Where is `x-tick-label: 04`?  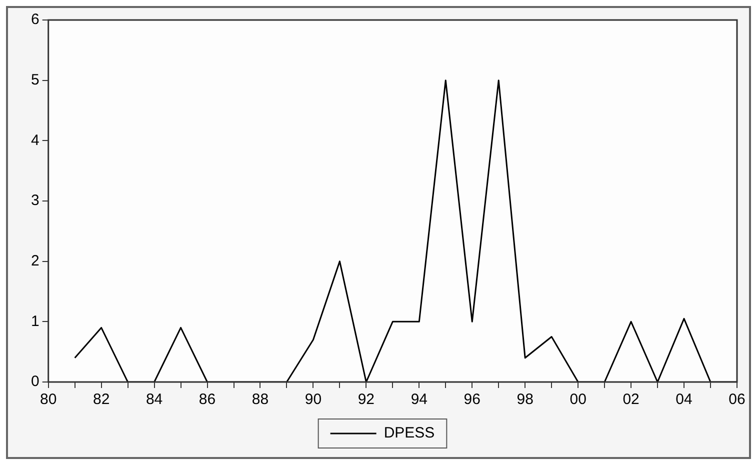
x-tick-label: 04 is located at coordinates (684, 399).